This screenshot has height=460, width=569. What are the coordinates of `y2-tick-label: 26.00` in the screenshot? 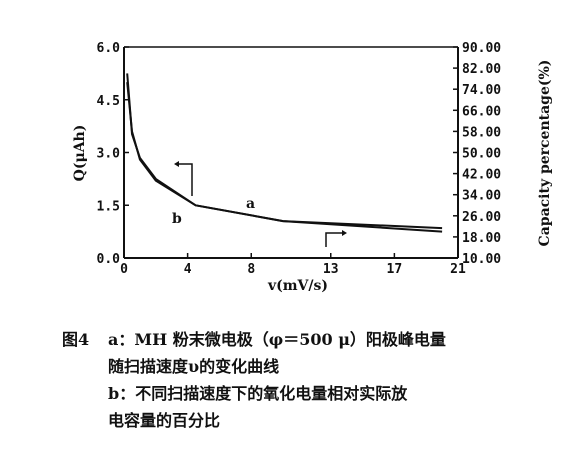 It's located at (481, 217).